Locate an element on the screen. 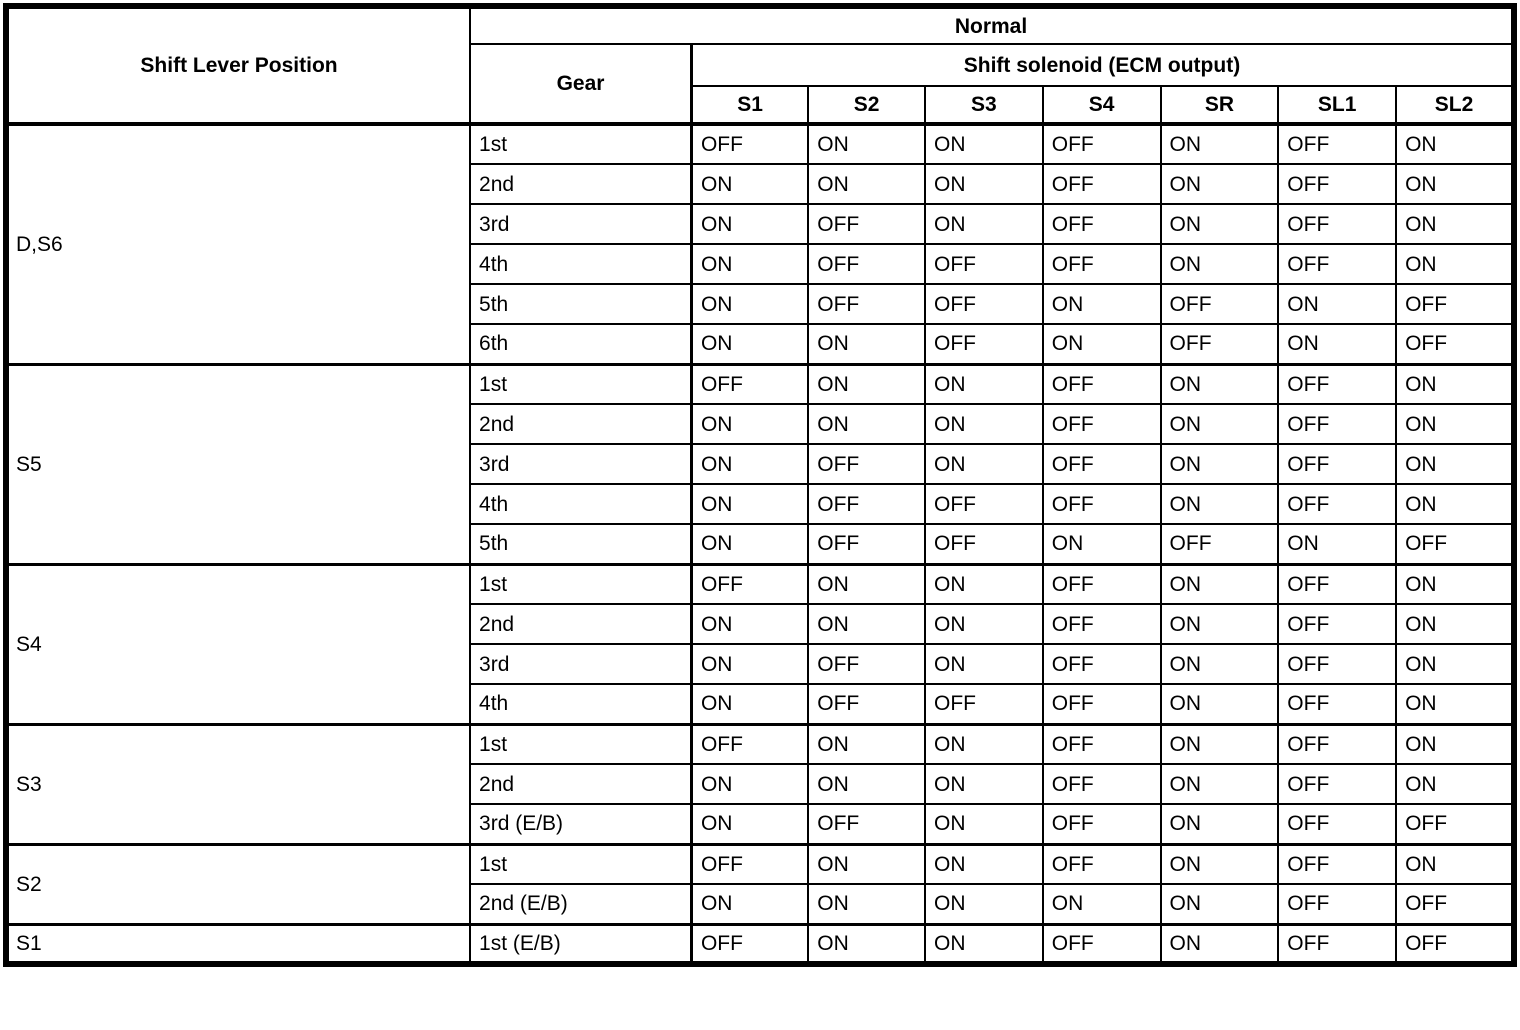  solenoid-s2-header: S2 is located at coordinates (866, 105).